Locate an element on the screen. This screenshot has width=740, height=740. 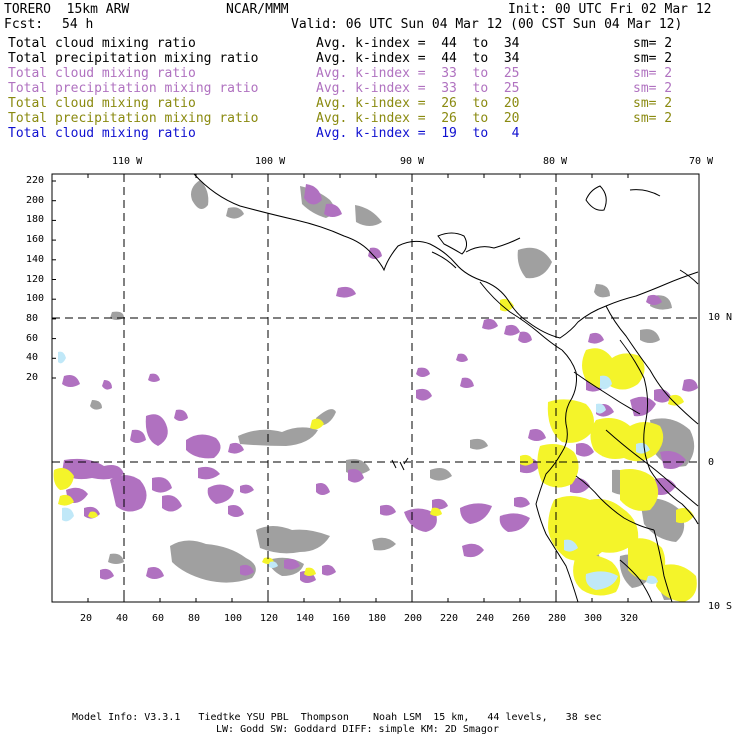
legend-index: Avg. k-index = 19 to 4 is located at coordinates (418, 133).